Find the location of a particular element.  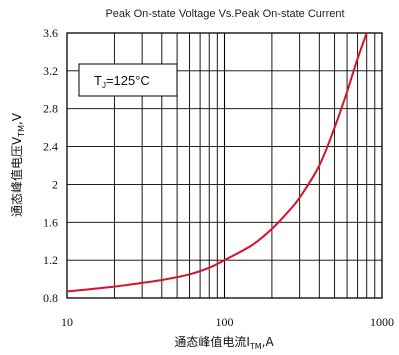

x-tick-label: 10 is located at coordinates (67, 322).